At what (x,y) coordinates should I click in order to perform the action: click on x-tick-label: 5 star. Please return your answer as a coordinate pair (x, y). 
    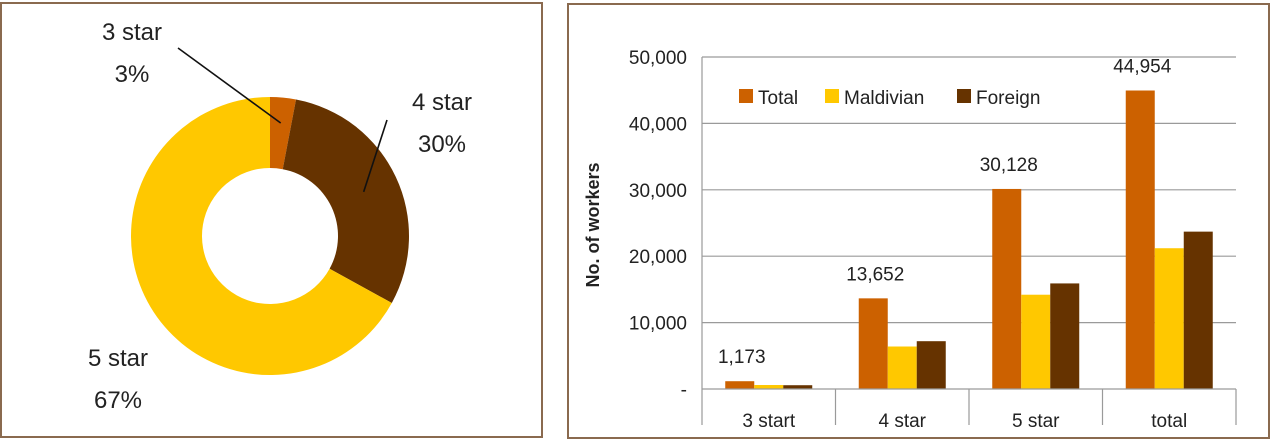
    Looking at the image, I should click on (1036, 421).